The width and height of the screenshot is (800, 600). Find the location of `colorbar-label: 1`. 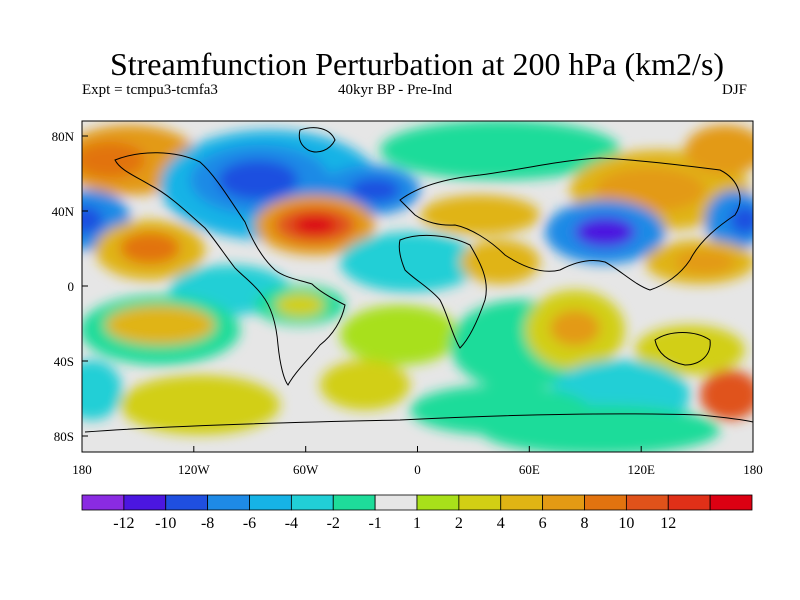

colorbar-label: 1 is located at coordinates (417, 523).